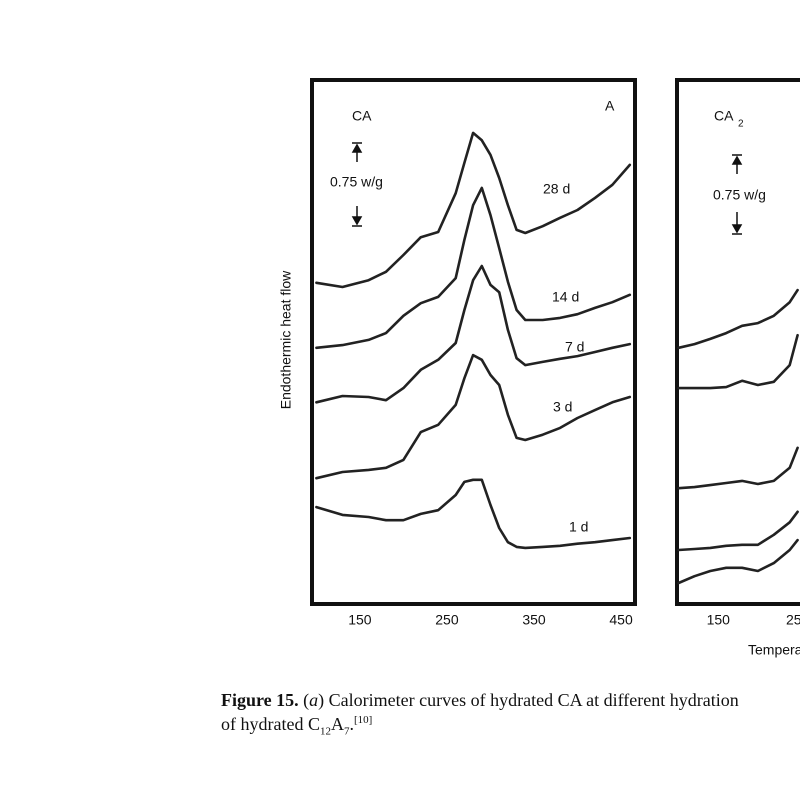 This screenshot has width=800, height=787. Describe the element at coordinates (304, 700) in the screenshot. I see `caption-text: (` at that location.